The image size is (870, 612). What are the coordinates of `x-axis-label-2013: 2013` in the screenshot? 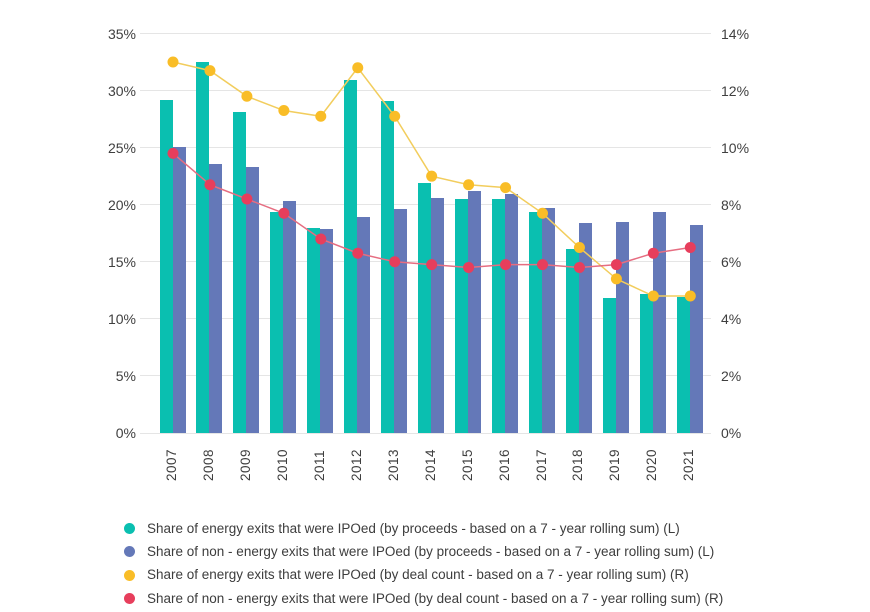 It's located at (393, 464).